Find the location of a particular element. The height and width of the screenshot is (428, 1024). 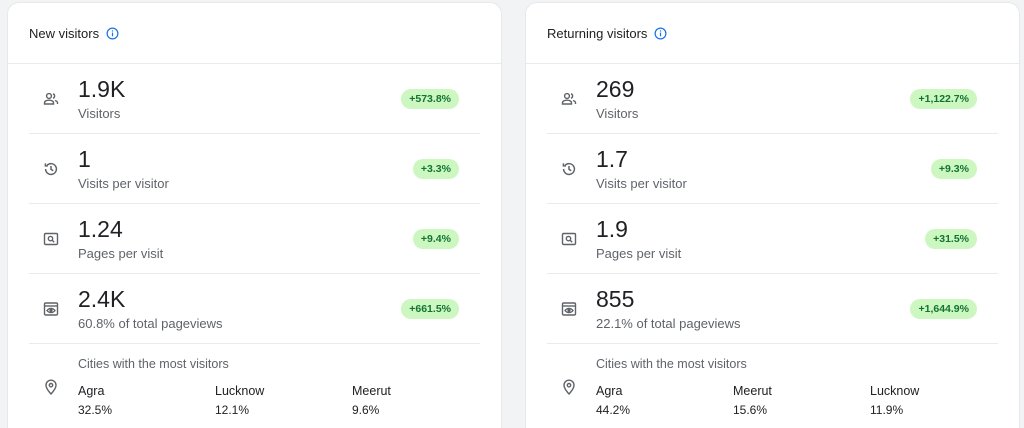

city-item: Meerut 9.6% is located at coordinates (371, 400).